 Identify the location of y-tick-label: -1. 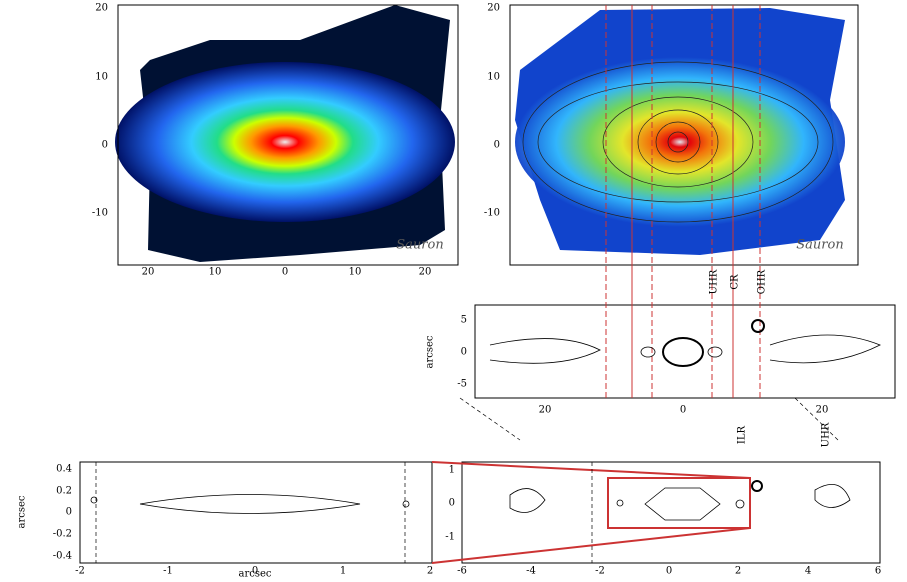
(450, 537).